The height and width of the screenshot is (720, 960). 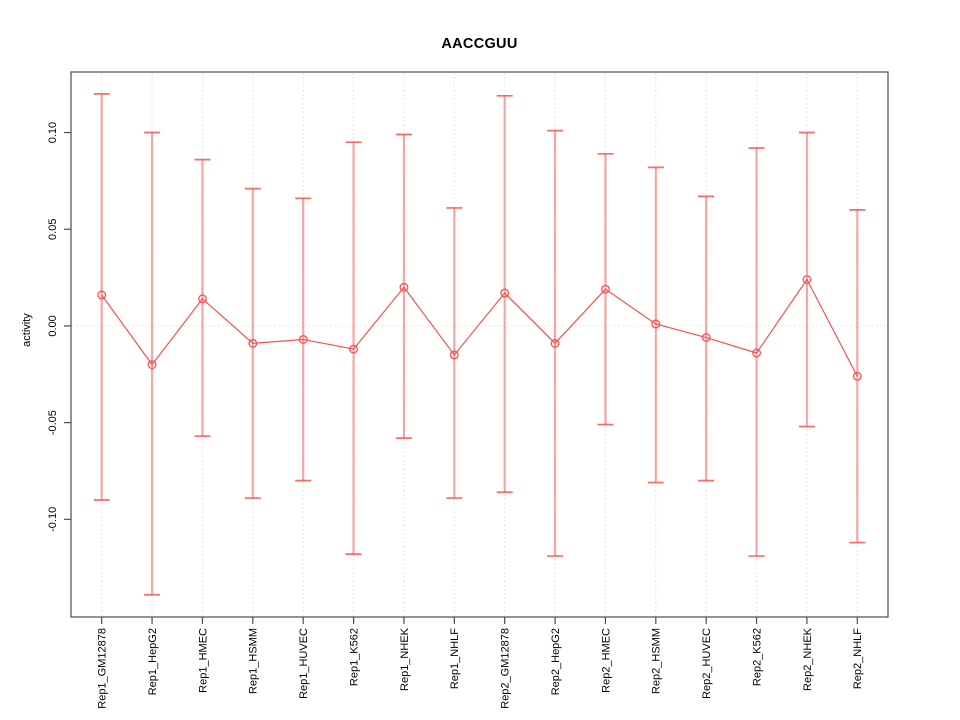 What do you see at coordinates (707, 663) in the screenshot?
I see `x-category-label: Rep2_HUVEC` at bounding box center [707, 663].